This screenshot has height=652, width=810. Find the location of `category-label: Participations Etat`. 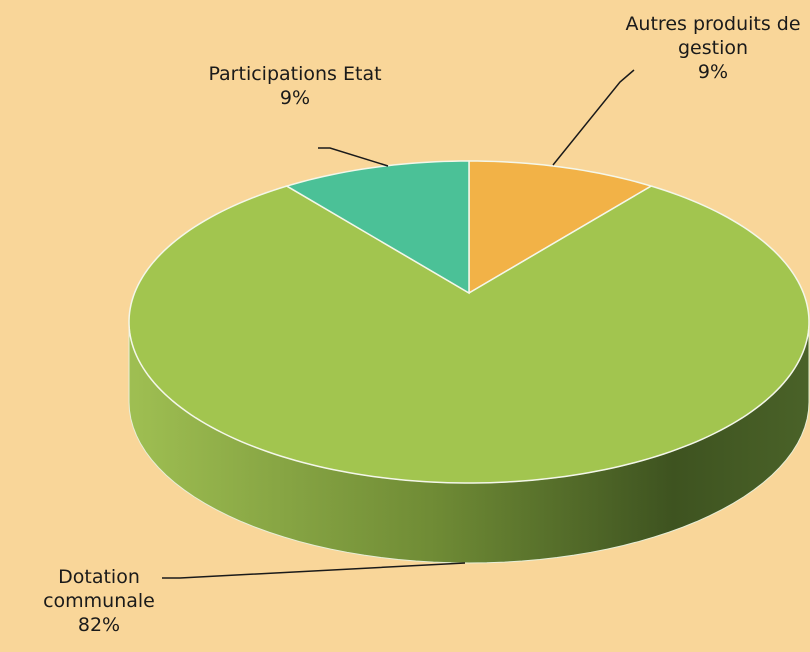

category-label: Participations Etat is located at coordinates (295, 74).